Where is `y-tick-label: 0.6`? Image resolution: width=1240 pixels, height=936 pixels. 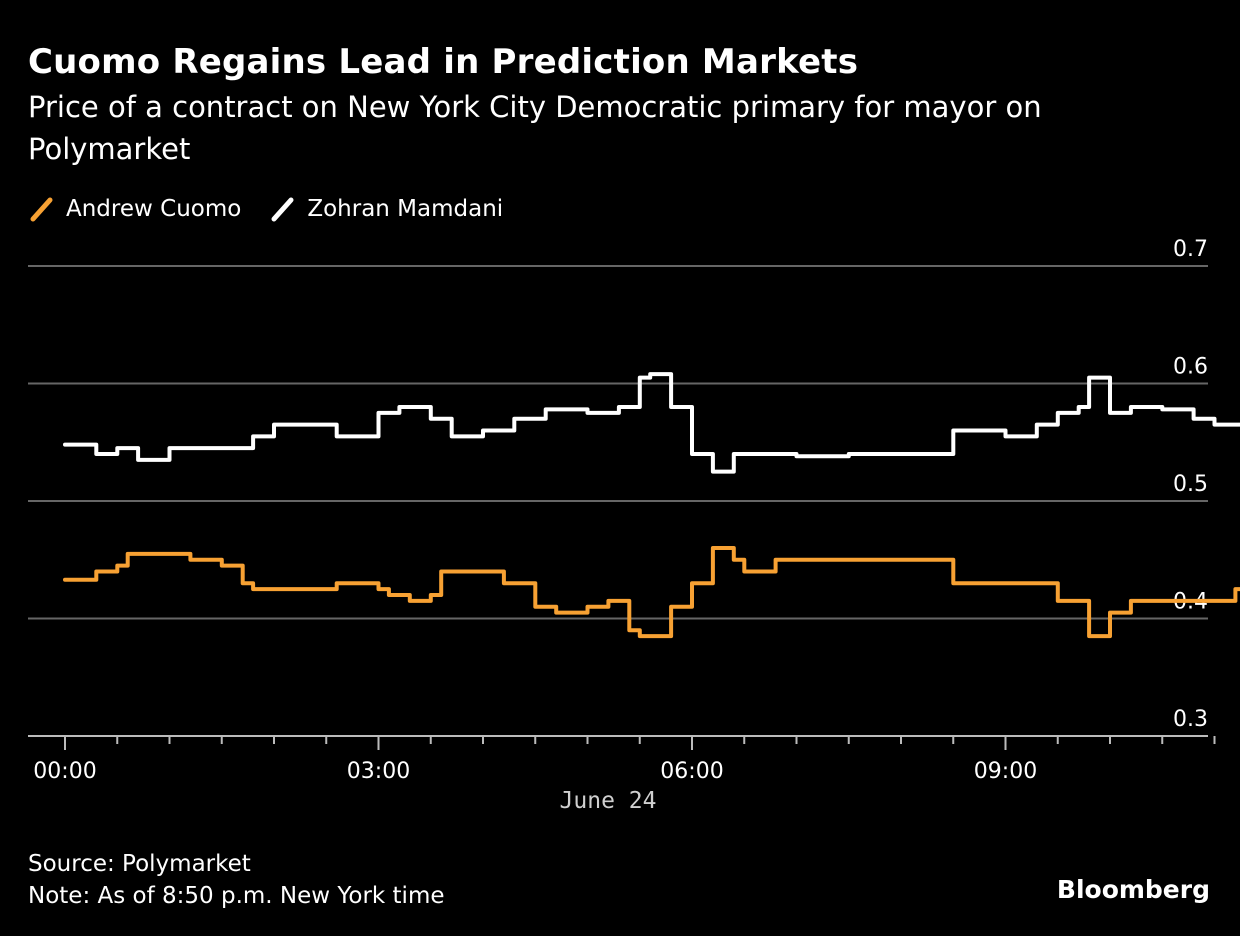
y-tick-label: 0.6 is located at coordinates (1190, 367).